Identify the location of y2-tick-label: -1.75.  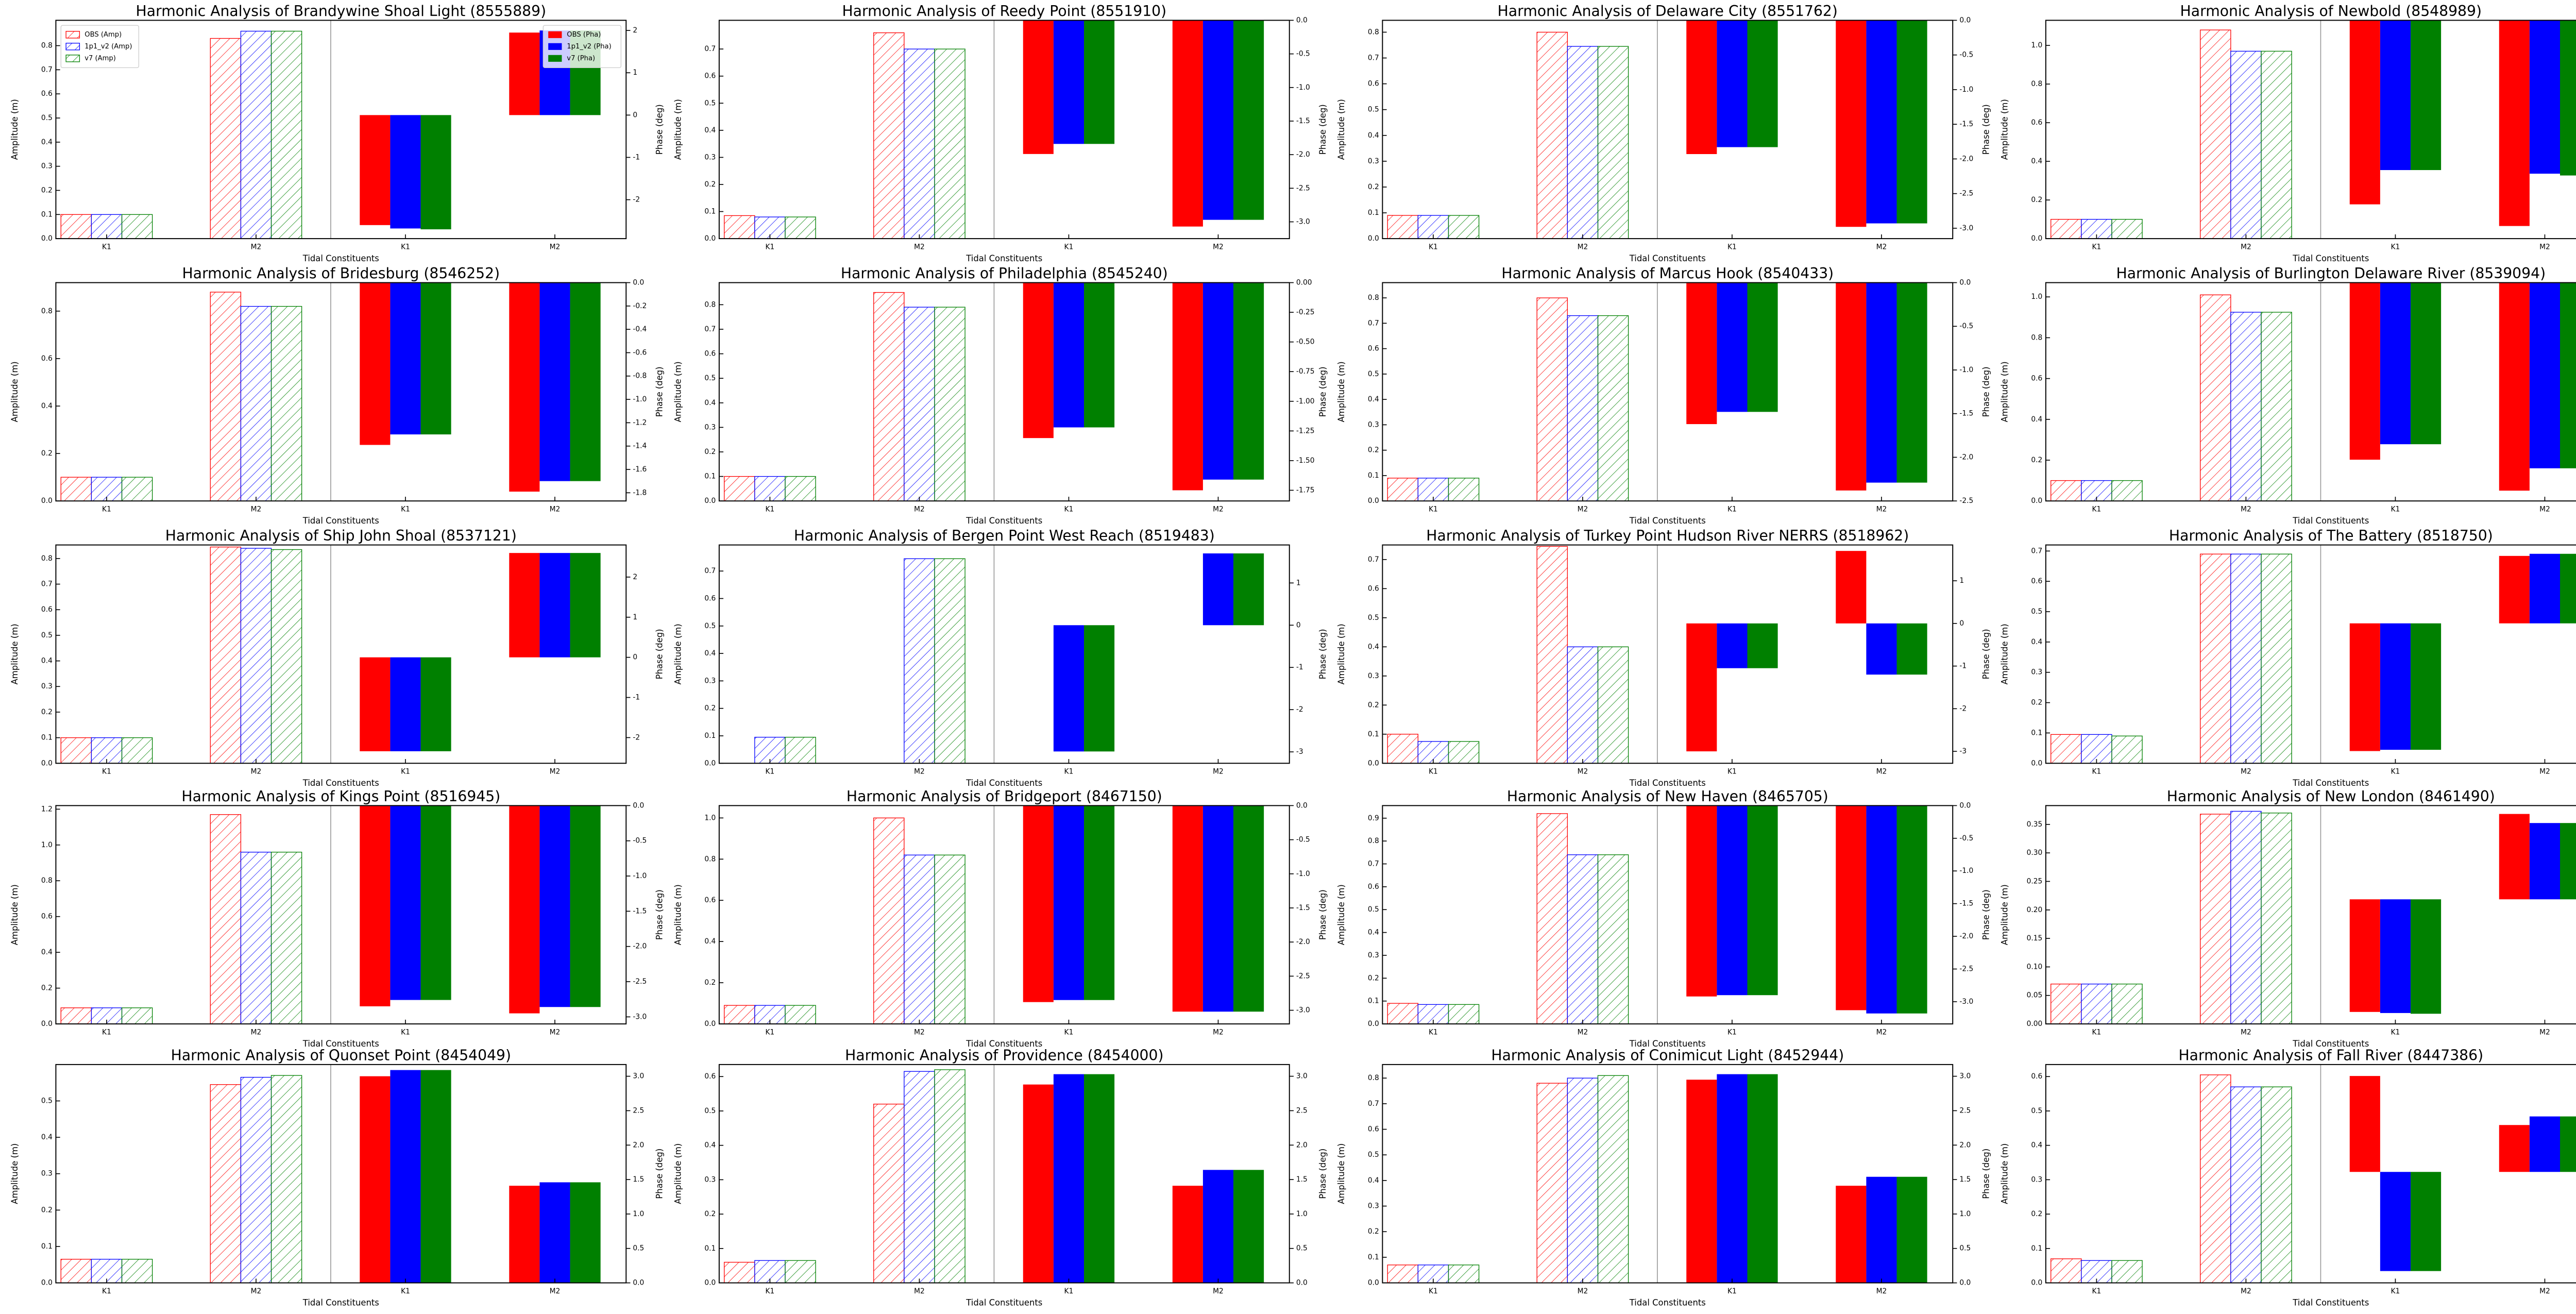
(1305, 490).